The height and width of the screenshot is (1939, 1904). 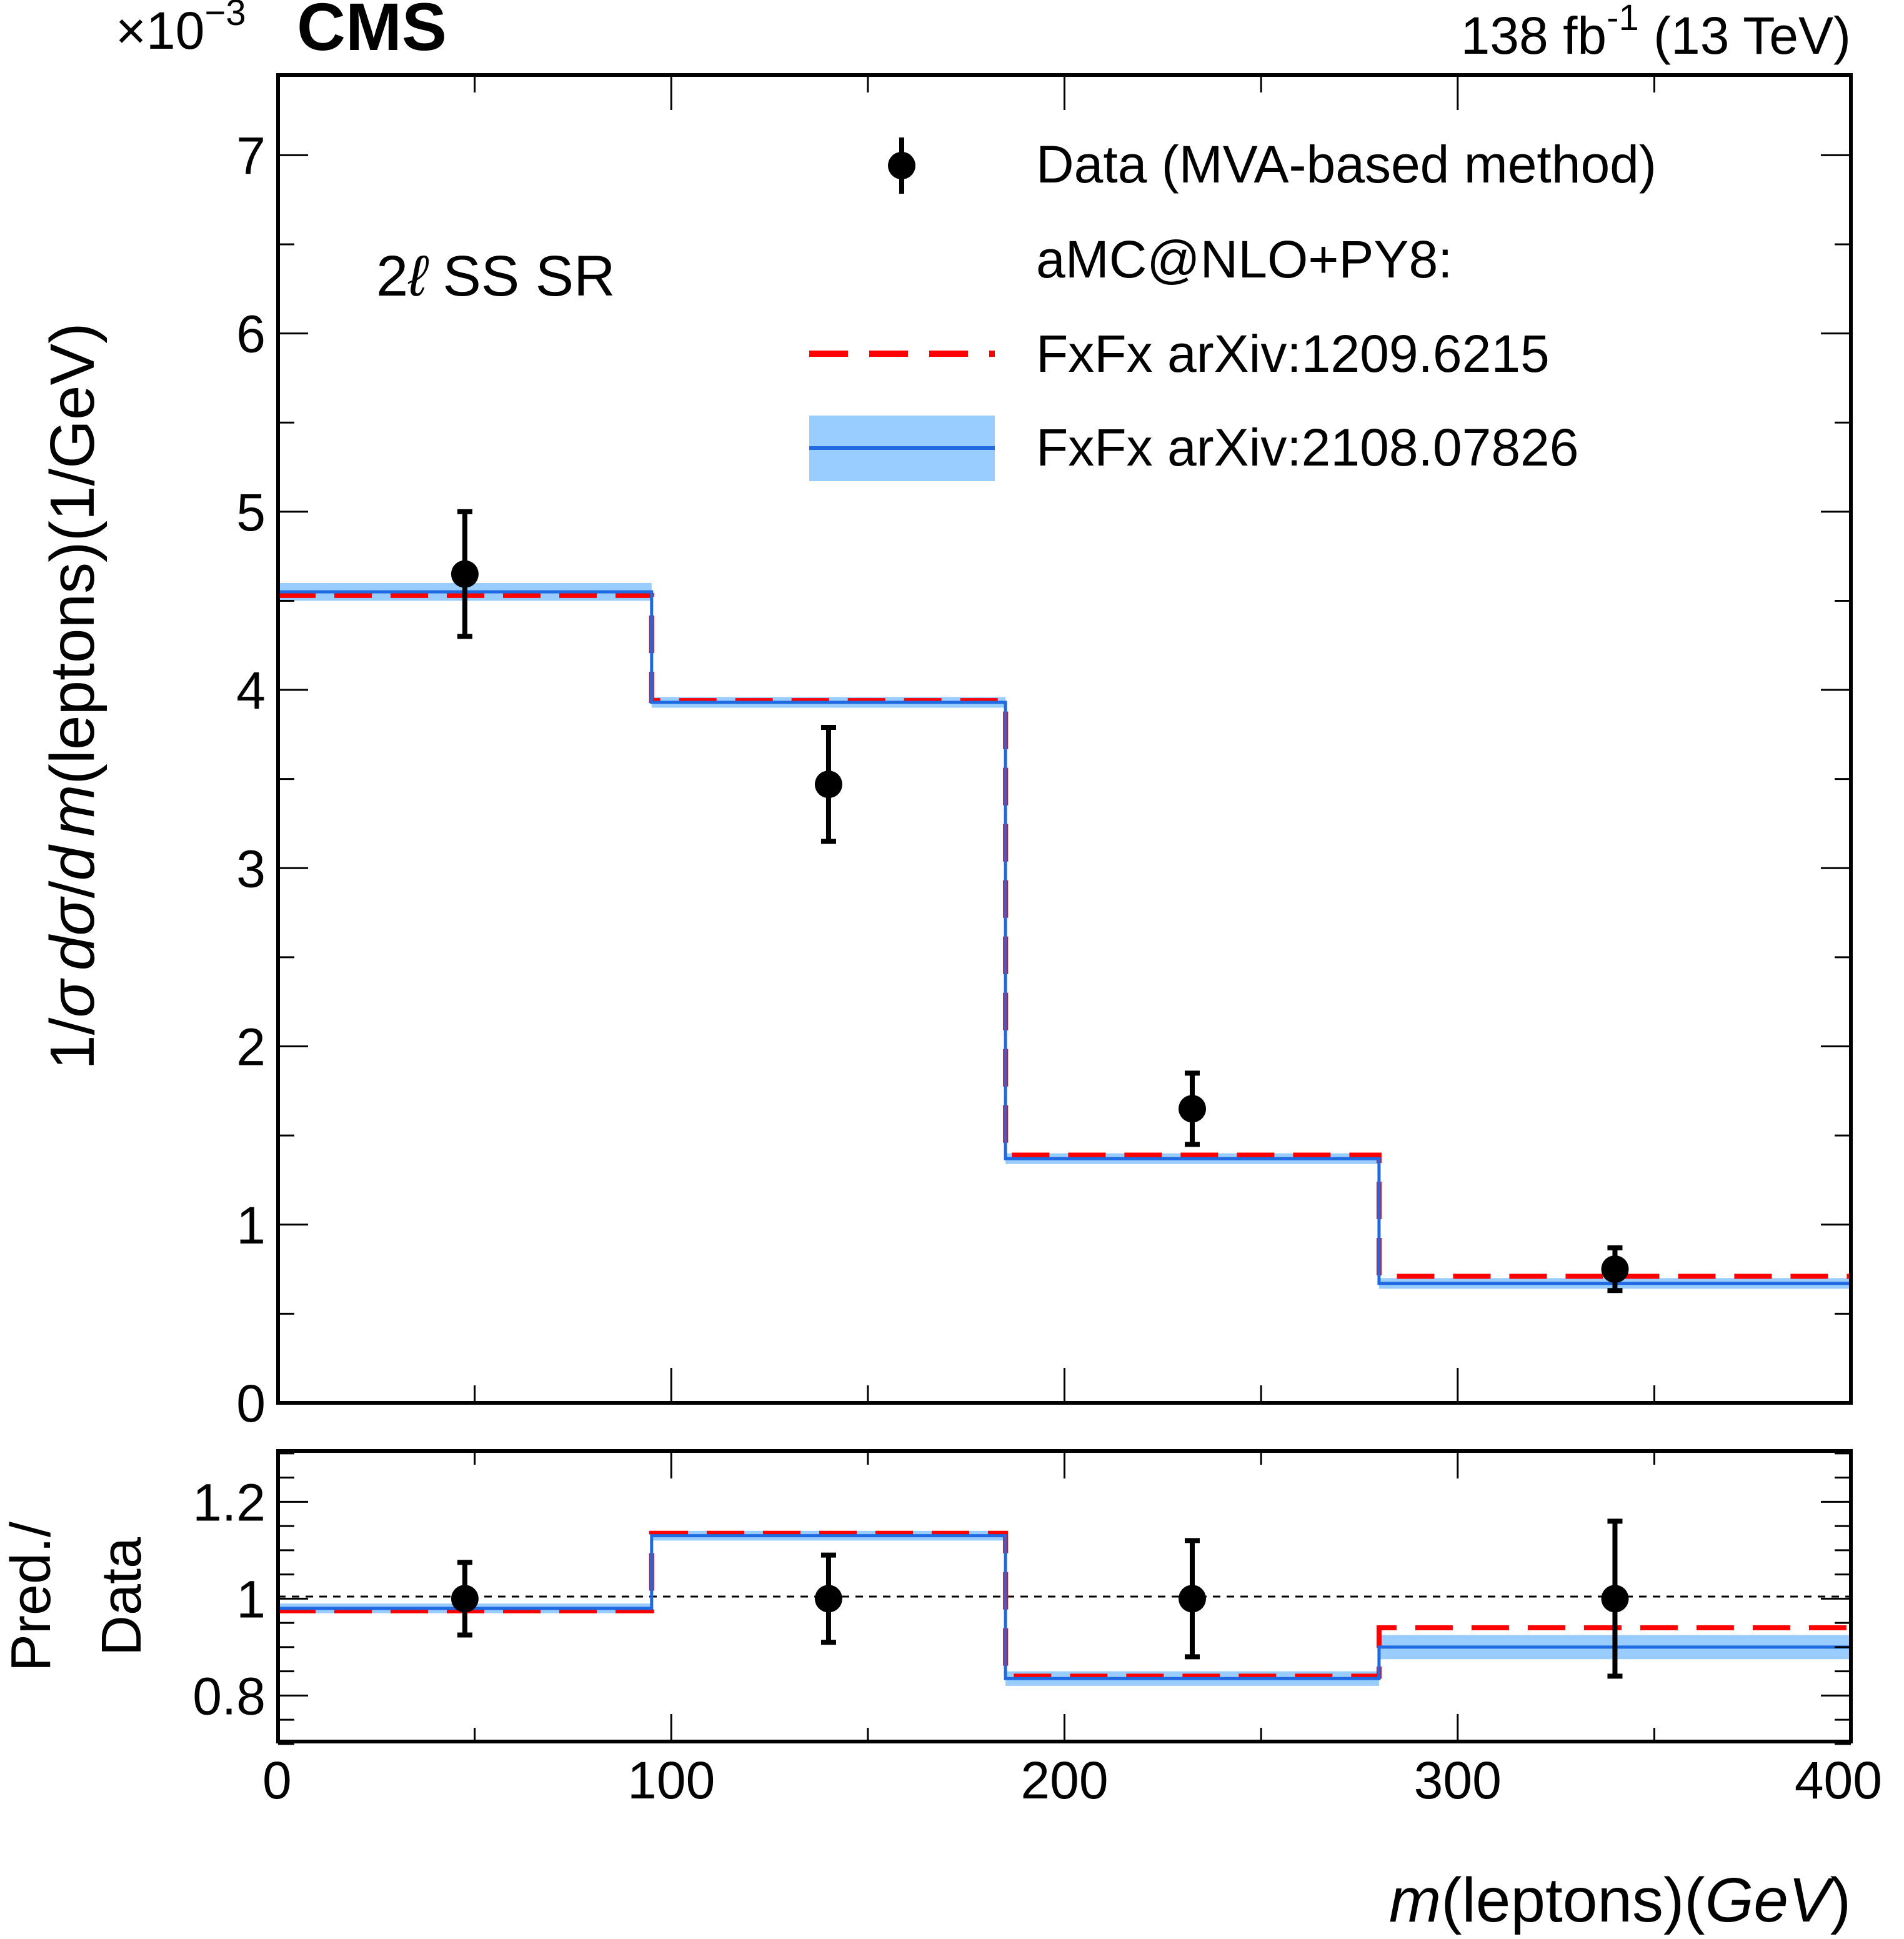 What do you see at coordinates (72, 553) in the screenshot?
I see `y-axis-title-p8: (leptons)(1/GeV)` at bounding box center [72, 553].